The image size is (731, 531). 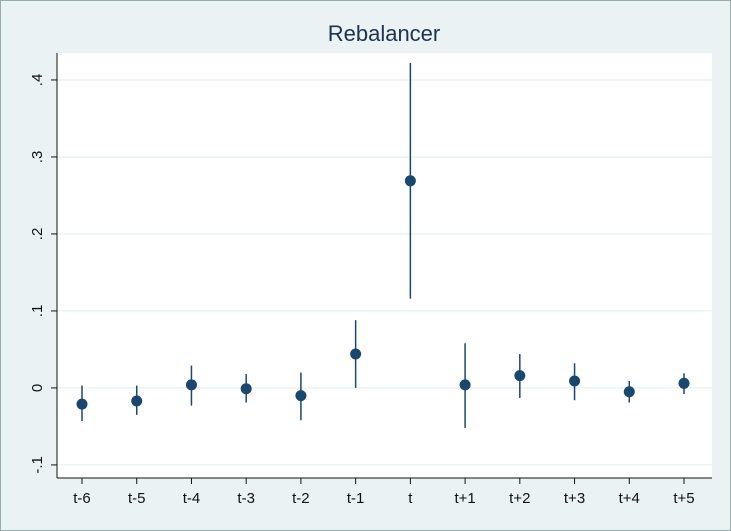 I want to click on y-tick-label: .2, so click(x=37, y=234).